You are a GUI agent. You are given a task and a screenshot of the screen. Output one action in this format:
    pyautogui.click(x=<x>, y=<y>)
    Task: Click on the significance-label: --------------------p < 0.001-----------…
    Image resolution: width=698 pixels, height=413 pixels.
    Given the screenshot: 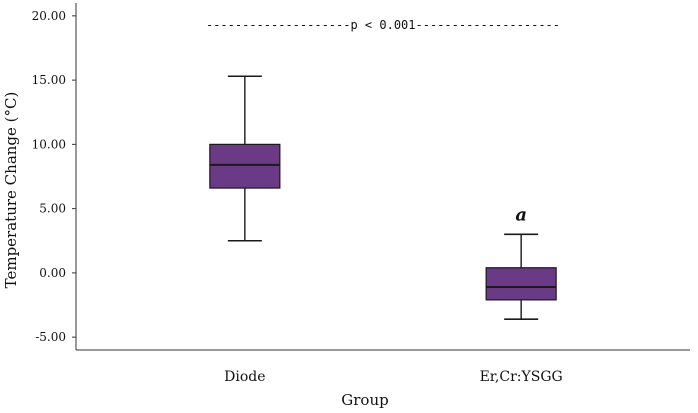 What is the action you would take?
    pyautogui.click(x=383, y=25)
    